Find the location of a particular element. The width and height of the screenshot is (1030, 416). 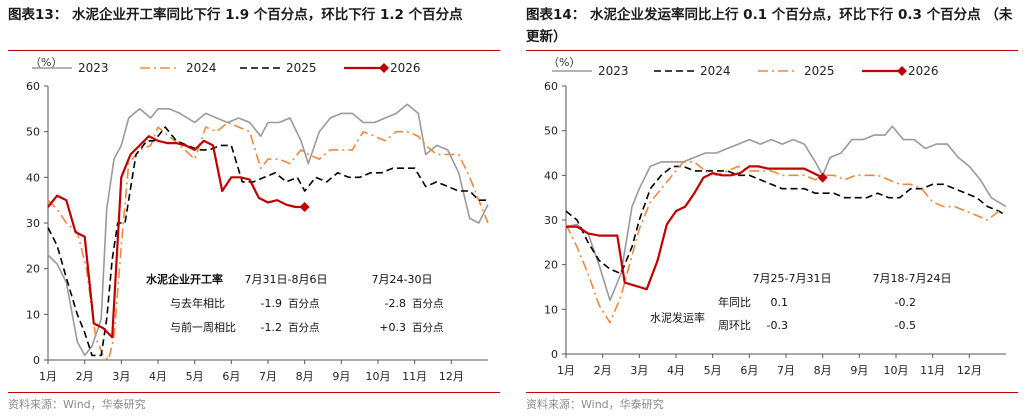

table-header-period-1: 7月25-7月31日 is located at coordinates (792, 278).